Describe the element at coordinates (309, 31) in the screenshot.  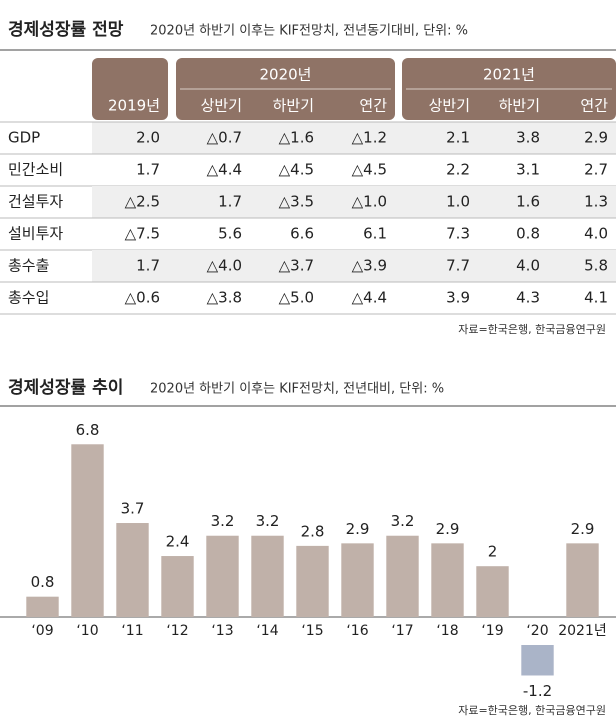
I see `table-subtitle: 2020년 하반기 이후는 KIF전망치, 전년동기대비, 단위: %` at that location.